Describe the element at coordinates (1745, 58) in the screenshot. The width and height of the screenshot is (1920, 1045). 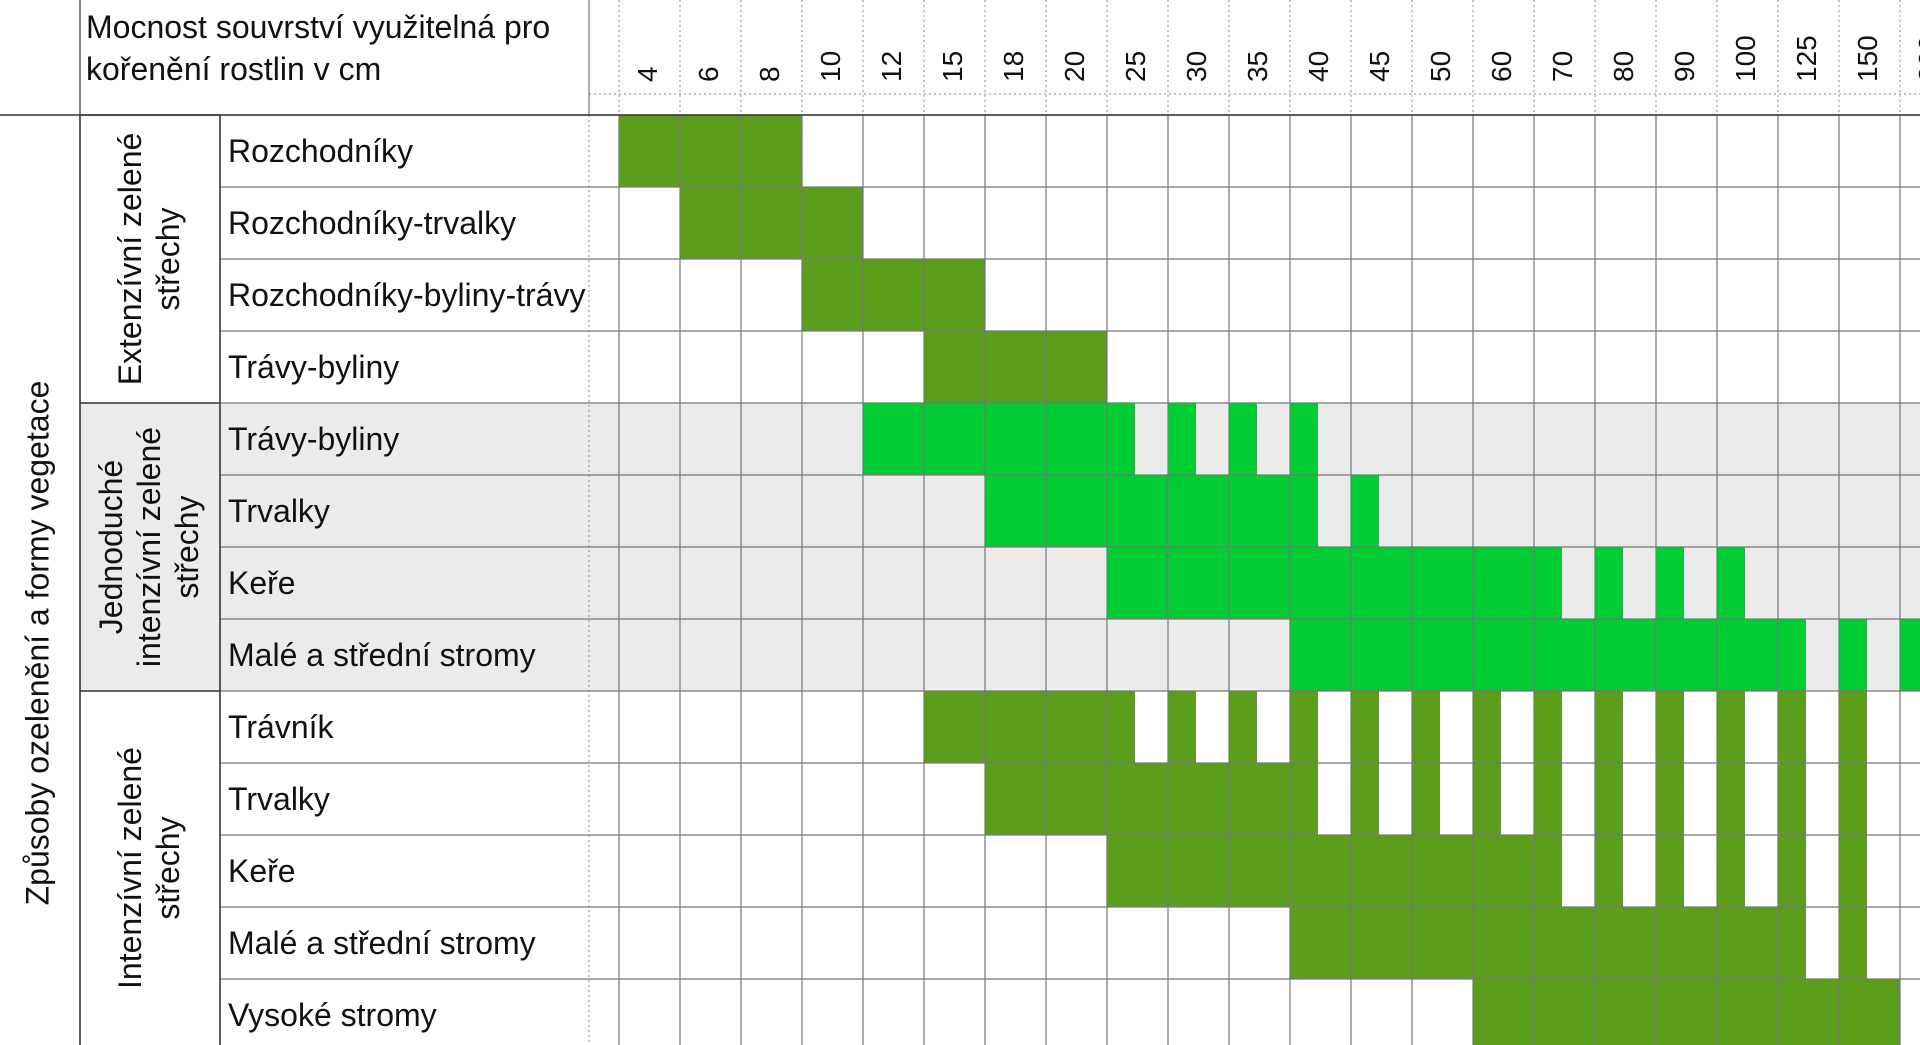
I see `column-tick-label: 100` at that location.